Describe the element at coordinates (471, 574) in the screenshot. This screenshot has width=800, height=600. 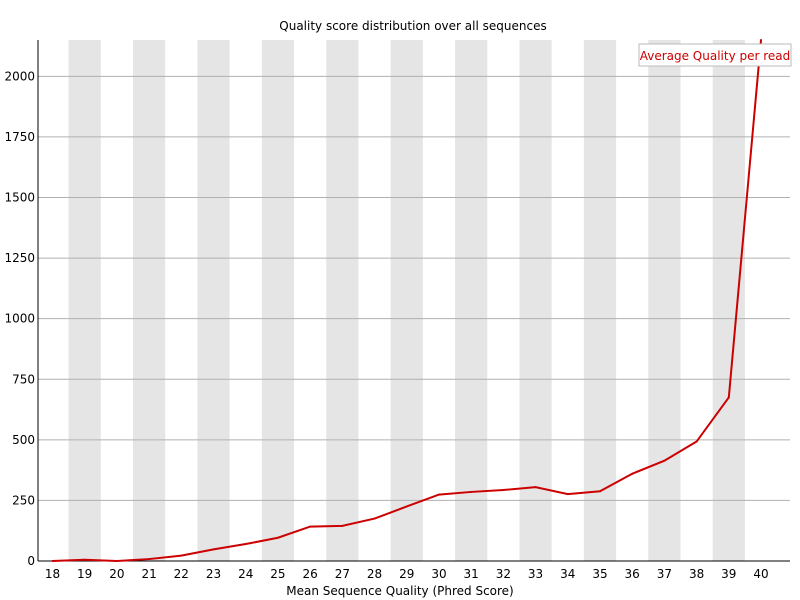
I see `x-tick-31: 31` at that location.